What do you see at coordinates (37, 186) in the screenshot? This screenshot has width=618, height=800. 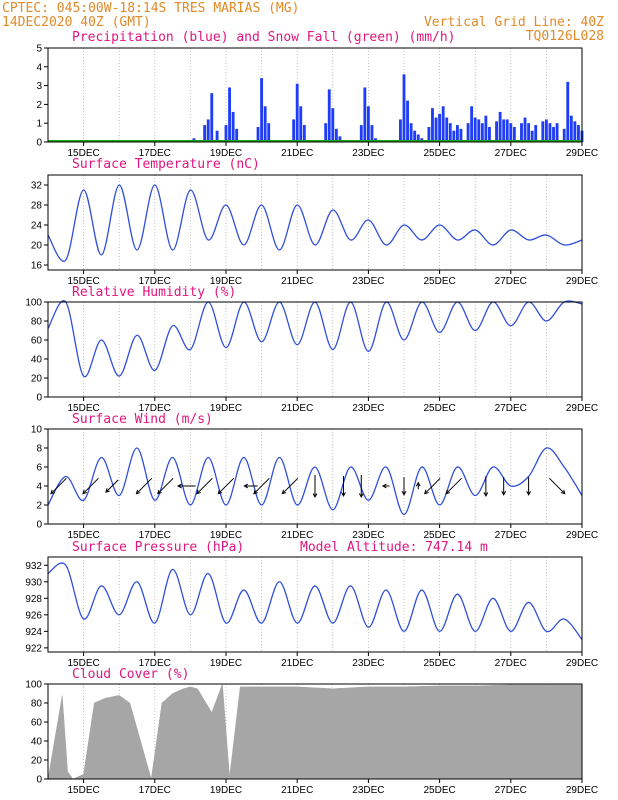 I see `y-tick-label: 32` at bounding box center [37, 186].